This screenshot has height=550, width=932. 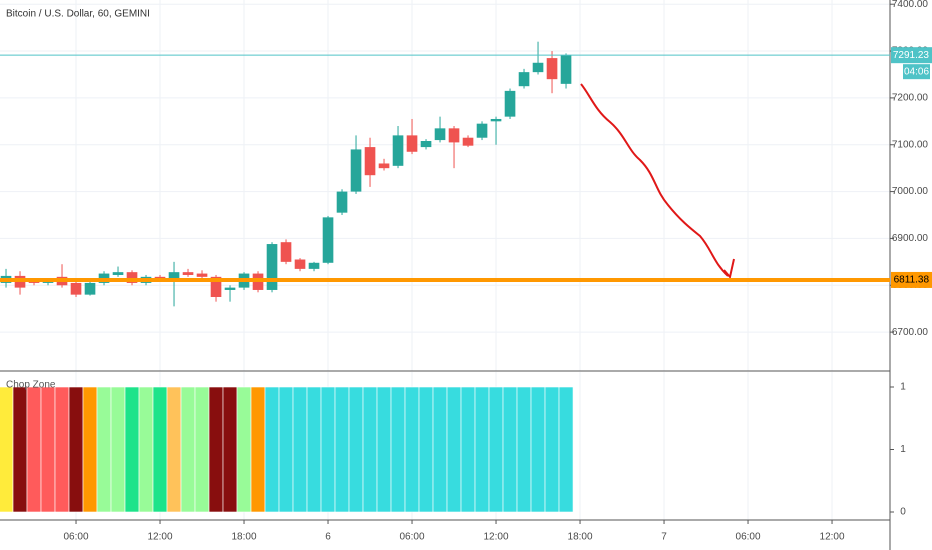 I want to click on countdown: 04:06, so click(x=916, y=71).